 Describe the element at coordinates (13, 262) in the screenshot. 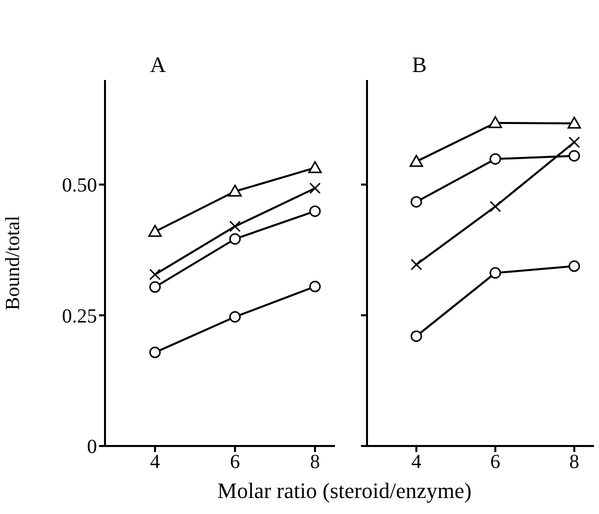

I see `y-axis-title: Bound/total` at that location.